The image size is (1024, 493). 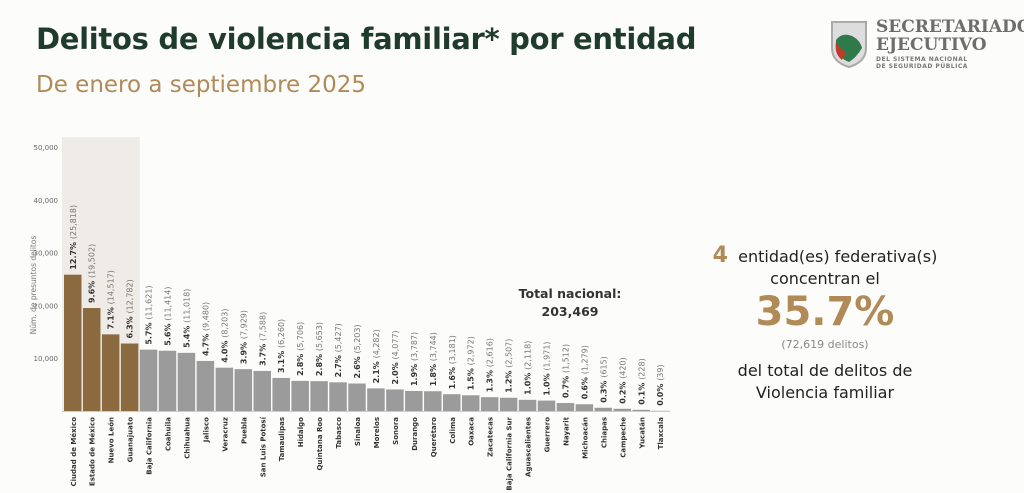 What do you see at coordinates (452, 402) in the screenshot?
I see `bar-colima` at bounding box center [452, 402].